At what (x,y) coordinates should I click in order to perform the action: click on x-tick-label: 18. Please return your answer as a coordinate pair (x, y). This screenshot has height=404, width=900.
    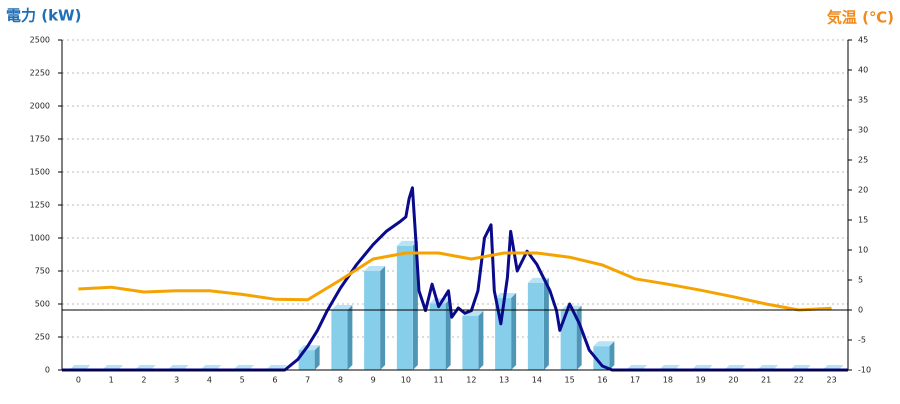
    Looking at the image, I should click on (668, 380).